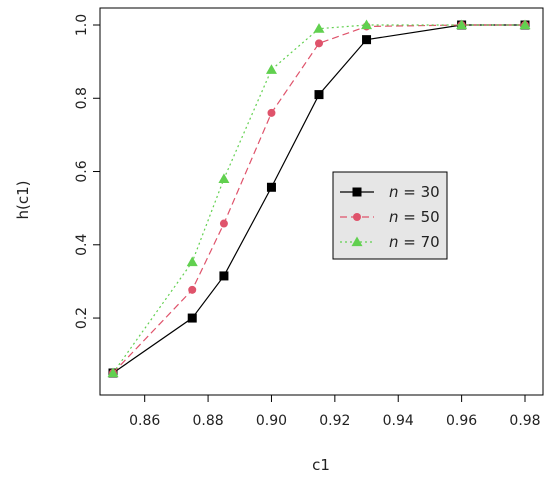 The image size is (550, 482). I want to click on legend-label: n = 30, so click(414, 192).